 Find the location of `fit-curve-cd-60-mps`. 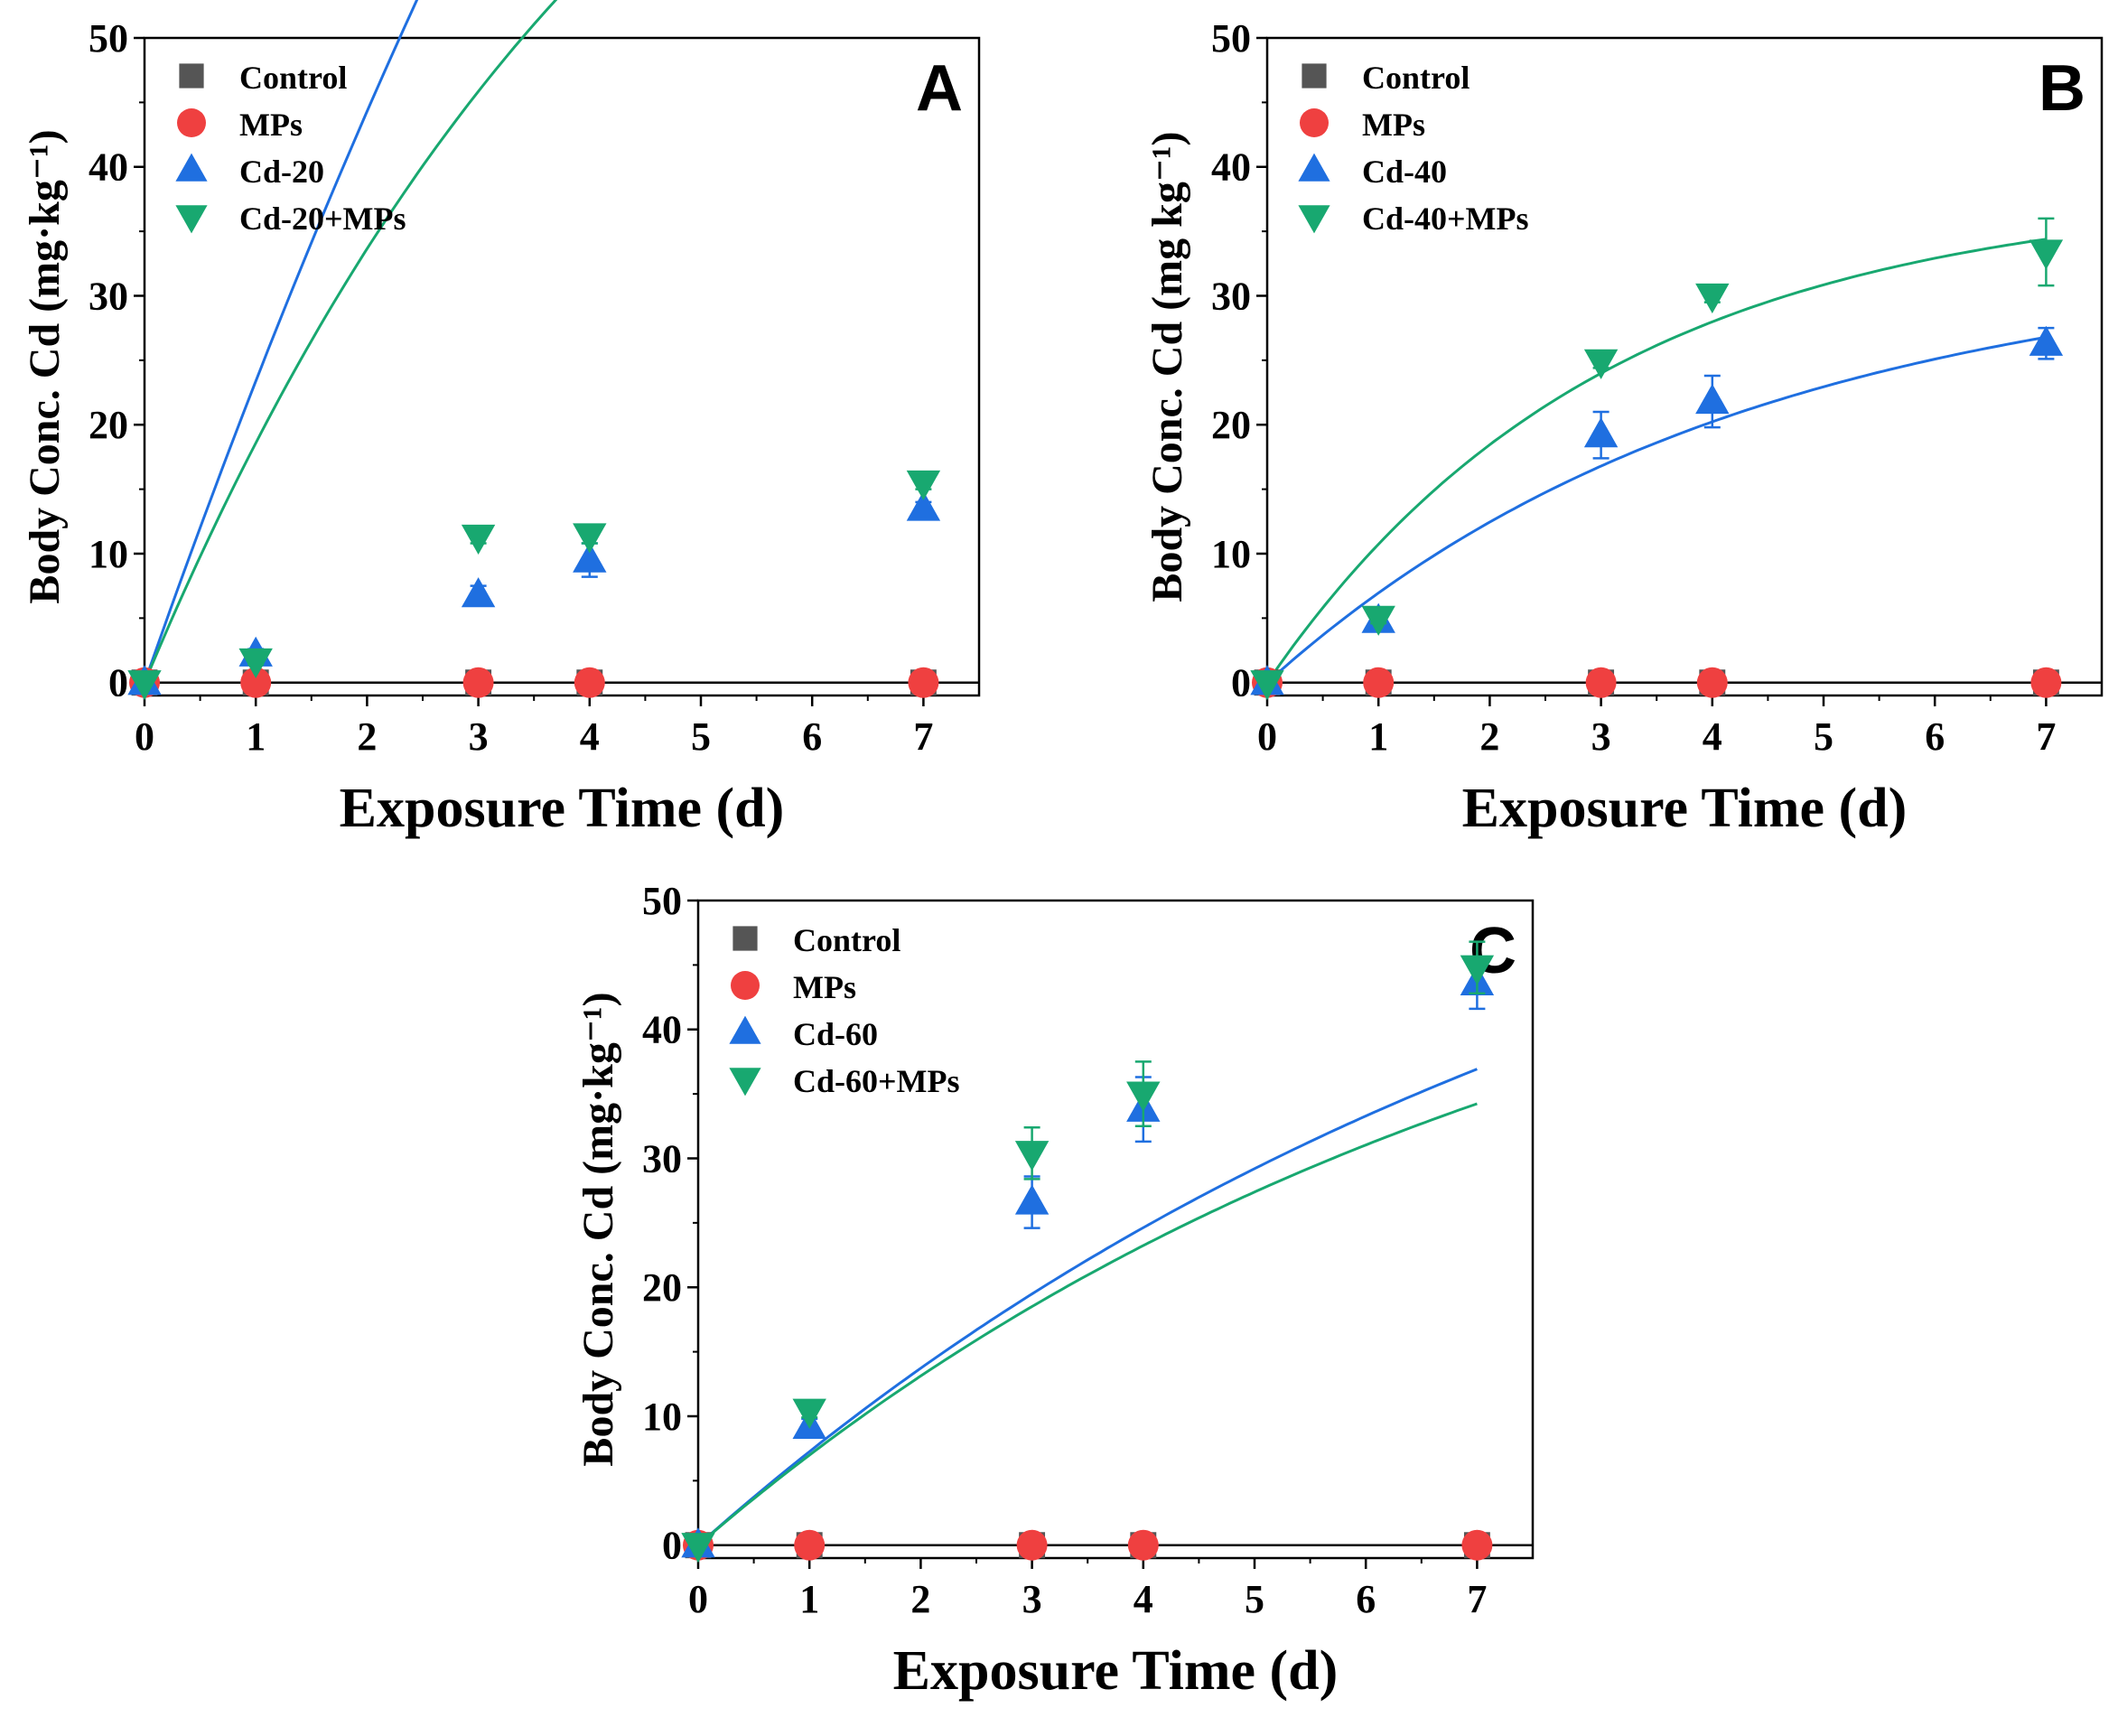

fit-curve-cd-60-mps is located at coordinates (1087, 1324).